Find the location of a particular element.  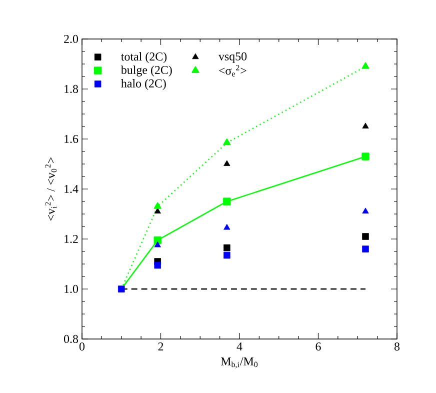

legend-label: bulge (2C) is located at coordinates (146, 71).